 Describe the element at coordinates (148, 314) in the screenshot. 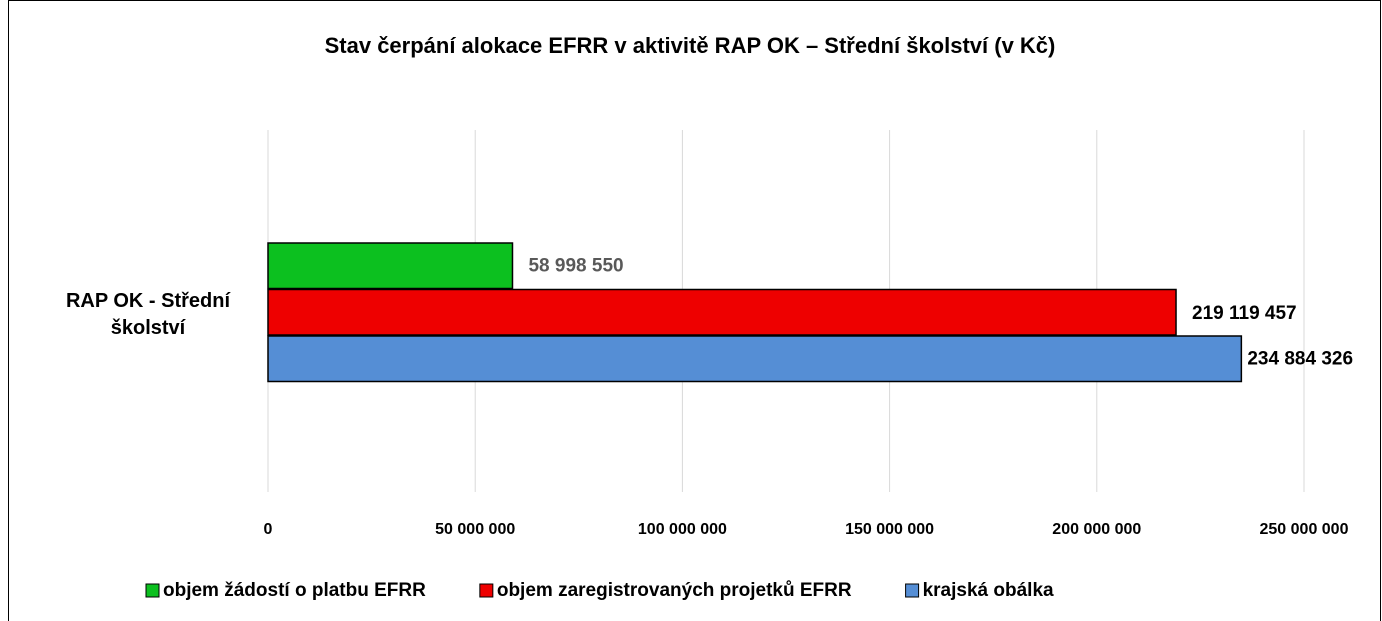

I see `category-label: RAP OK - Střední školství` at that location.